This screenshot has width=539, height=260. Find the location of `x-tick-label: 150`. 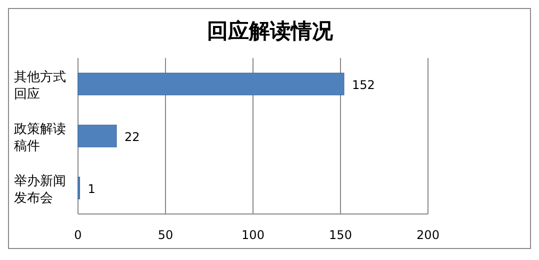

x-tick-label: 150 is located at coordinates (340, 235).